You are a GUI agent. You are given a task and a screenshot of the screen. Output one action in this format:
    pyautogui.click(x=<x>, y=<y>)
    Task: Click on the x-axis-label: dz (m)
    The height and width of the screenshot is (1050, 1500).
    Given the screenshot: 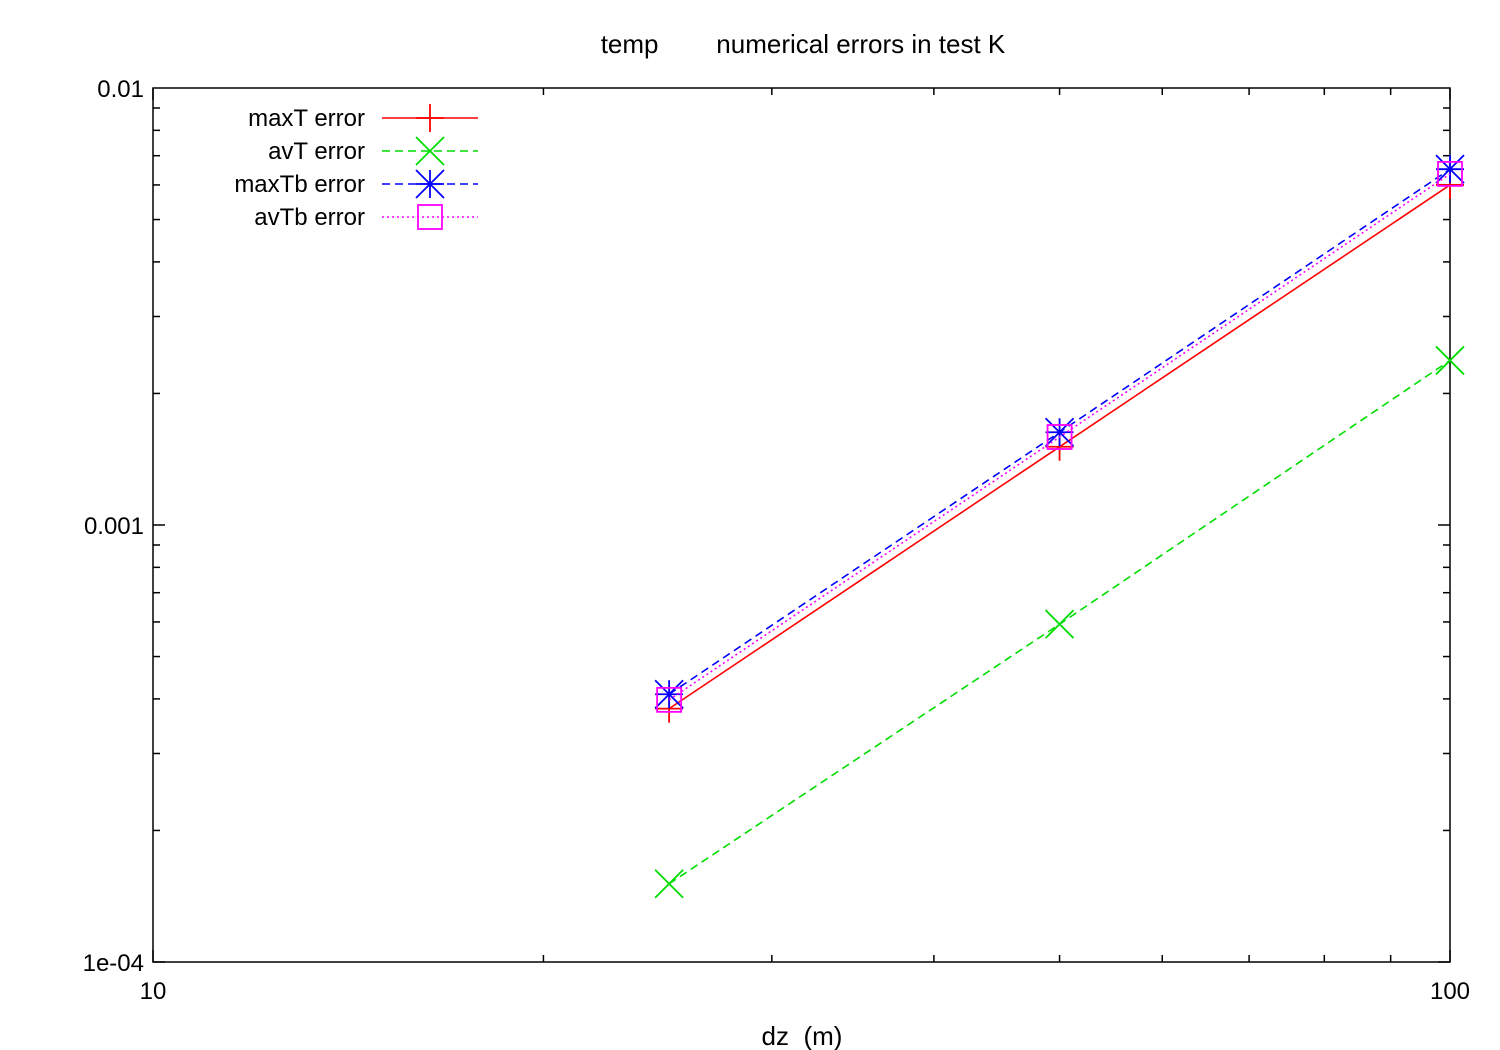 What is the action you would take?
    pyautogui.click(x=802, y=1035)
    